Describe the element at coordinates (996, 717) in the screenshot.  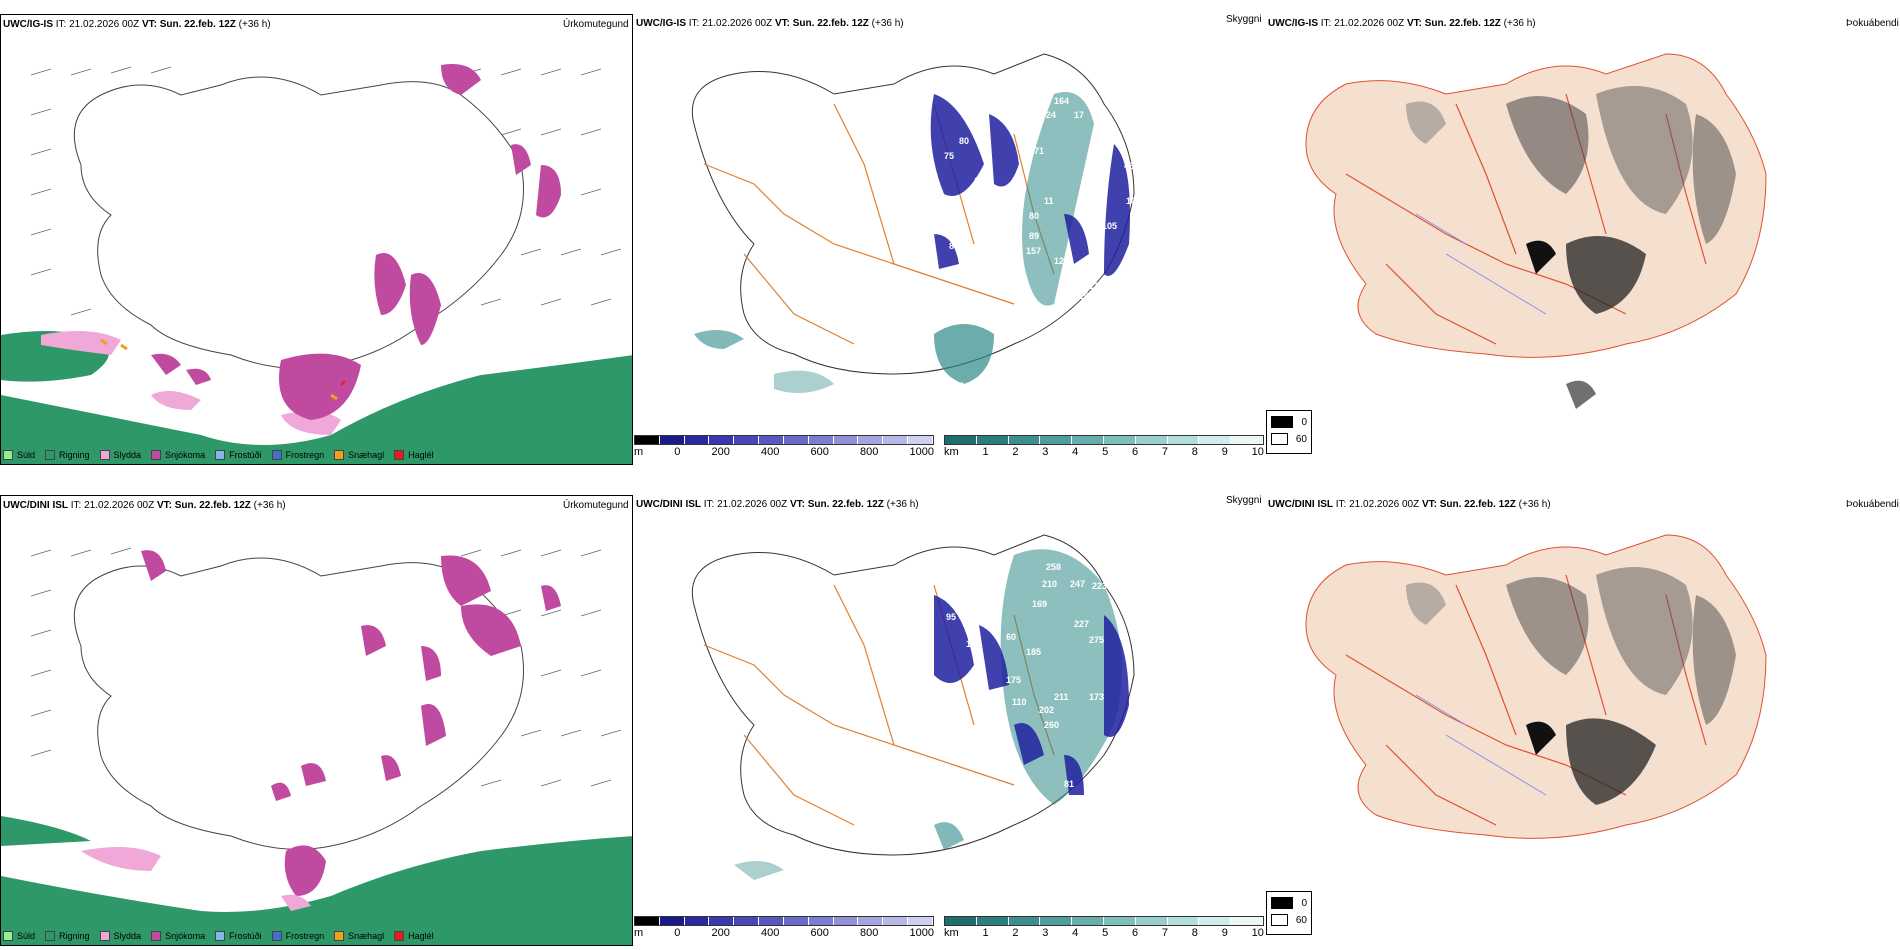
I see `svg-text: 117` at that location.